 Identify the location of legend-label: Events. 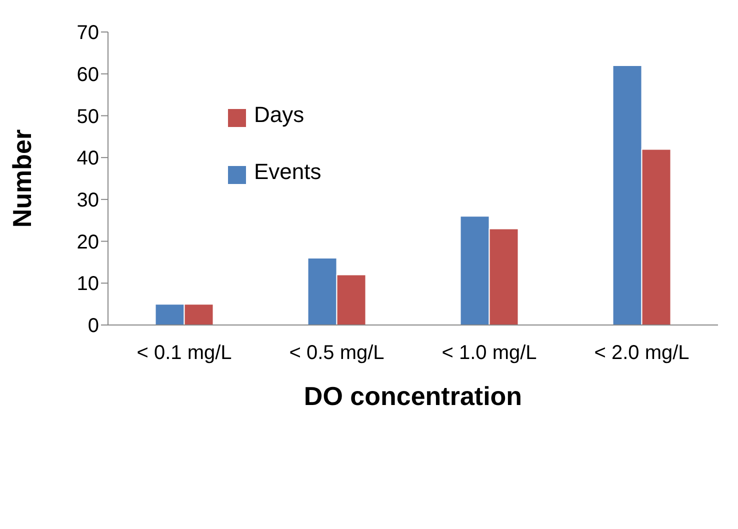
(288, 171).